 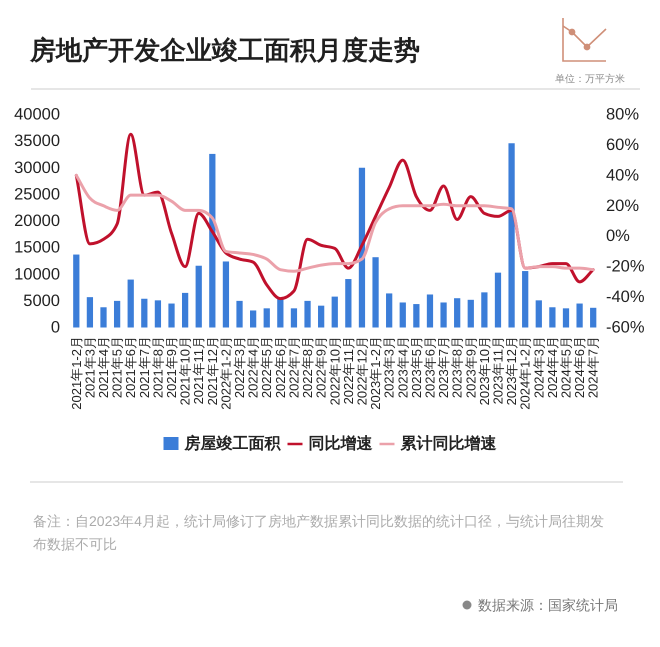 What do you see at coordinates (144, 367) in the screenshot?
I see `x-tick-label: 2021年7月` at bounding box center [144, 367].